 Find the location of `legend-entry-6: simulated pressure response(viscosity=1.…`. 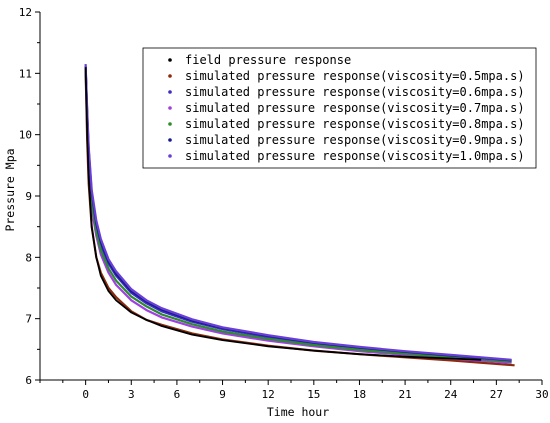

legend-entry-6: simulated pressure response(viscosity=1.… is located at coordinates (355, 156).